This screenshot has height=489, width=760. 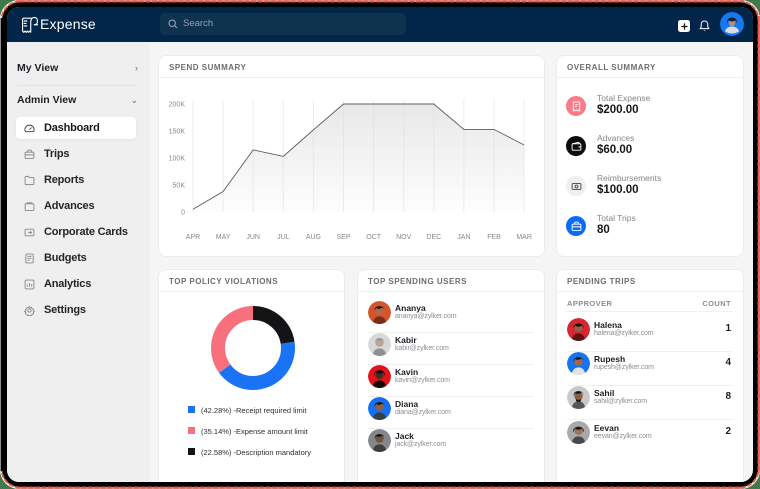 I want to click on svg-text: JUN, so click(x=253, y=237).